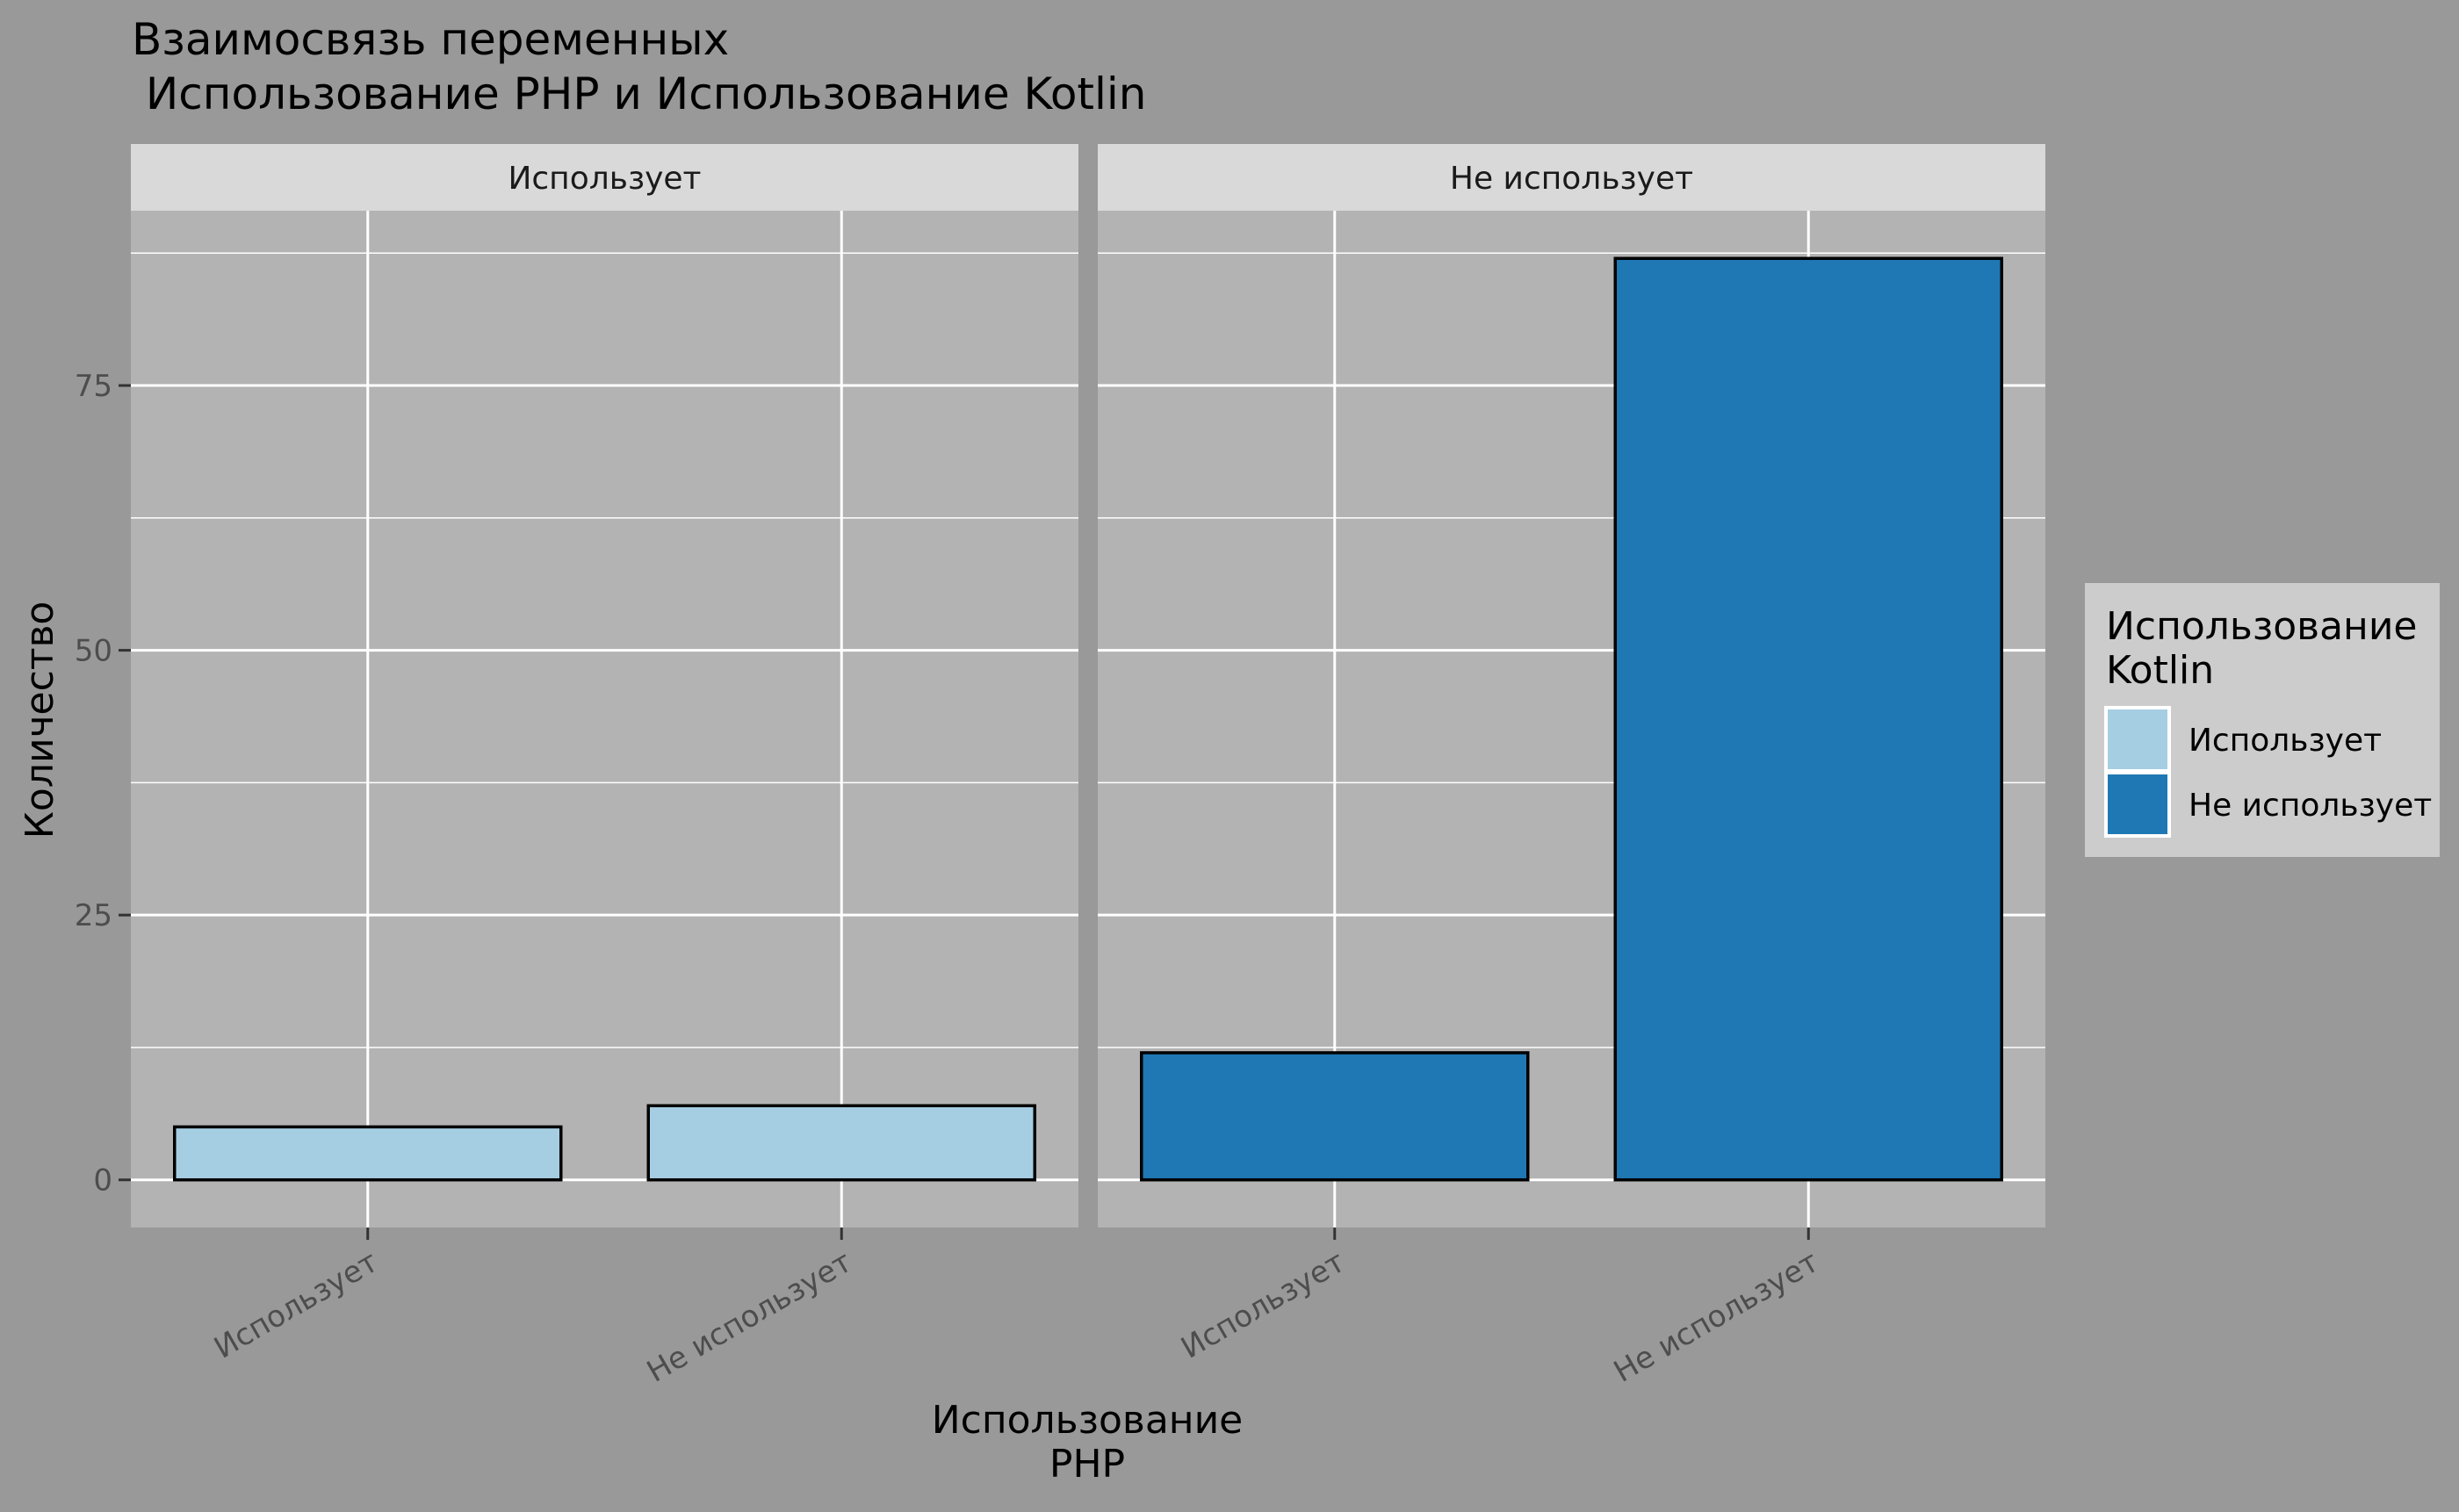 Image resolution: width=2459 pixels, height=1512 pixels. I want to click on y-tick-label: 50, so click(93, 651).